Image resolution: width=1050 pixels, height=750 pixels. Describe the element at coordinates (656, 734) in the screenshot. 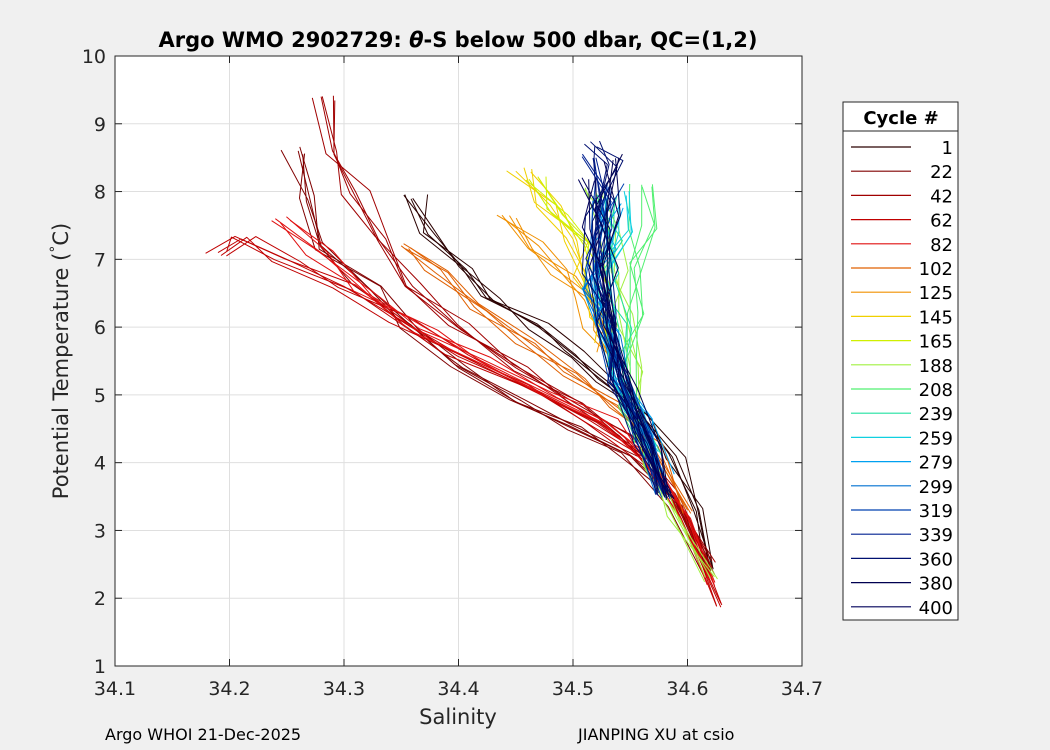

I see `footer-credit-right: JIANPING XU at csio` at that location.